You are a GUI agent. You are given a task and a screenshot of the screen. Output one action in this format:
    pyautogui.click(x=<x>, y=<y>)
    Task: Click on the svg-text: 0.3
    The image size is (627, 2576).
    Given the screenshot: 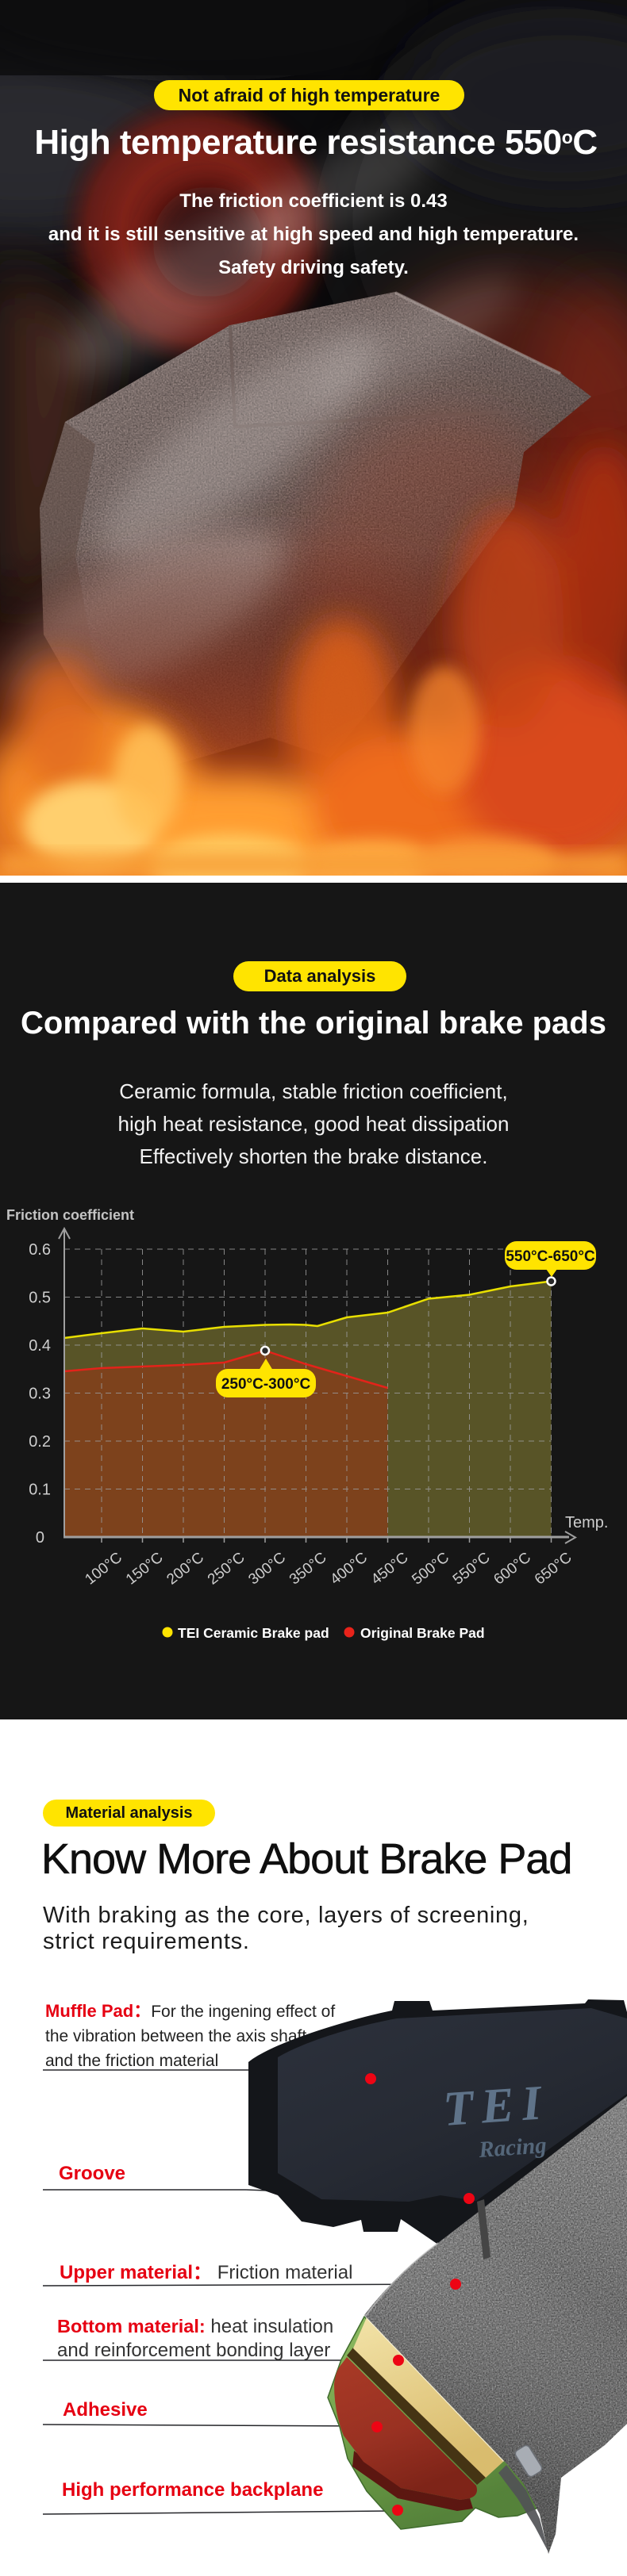 What is the action you would take?
    pyautogui.click(x=40, y=1394)
    